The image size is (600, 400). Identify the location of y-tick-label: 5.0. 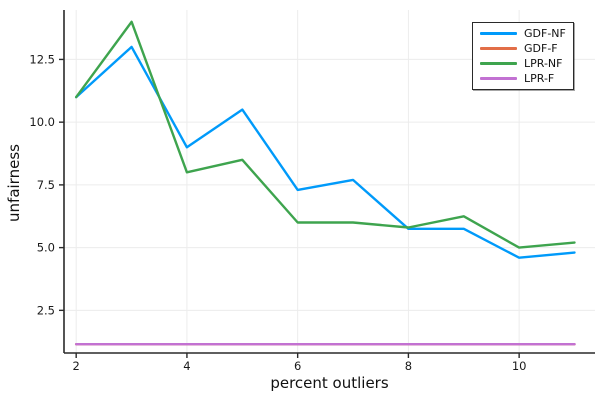
(46, 248).